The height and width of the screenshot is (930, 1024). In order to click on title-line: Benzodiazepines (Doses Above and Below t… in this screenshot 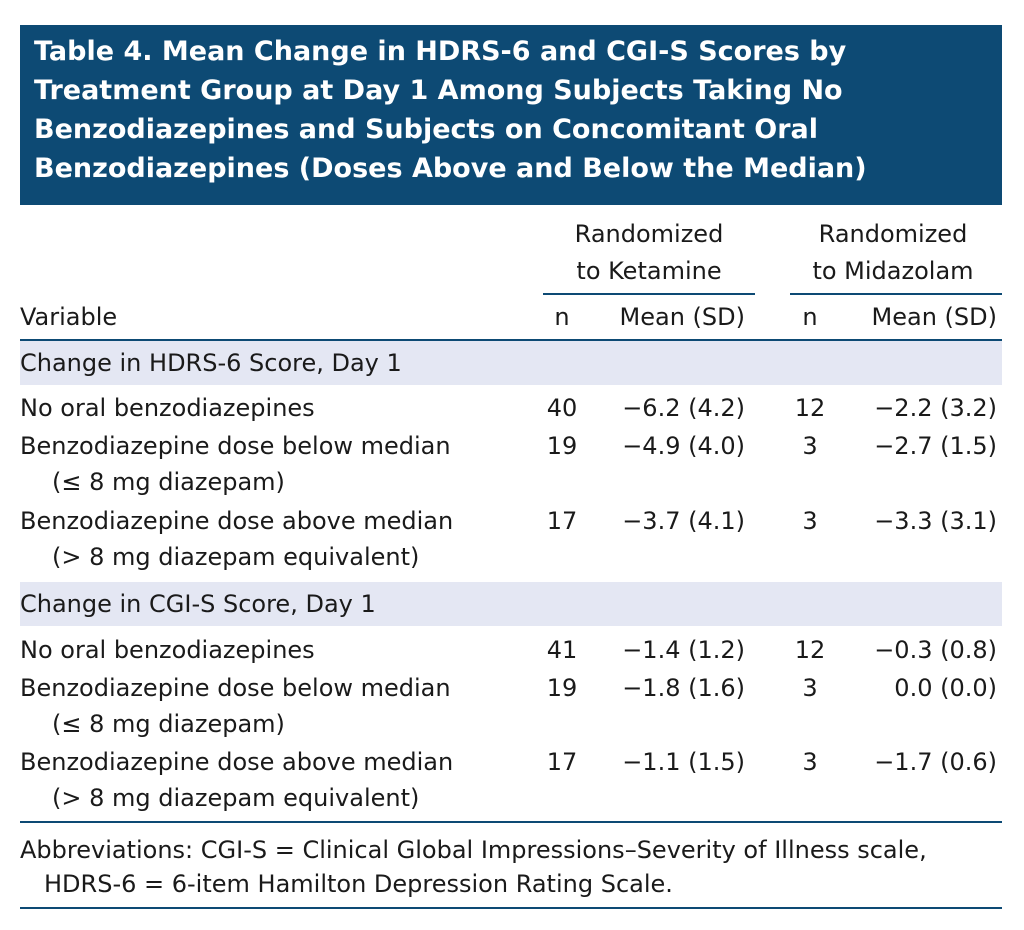, I will do `click(450, 168)`.